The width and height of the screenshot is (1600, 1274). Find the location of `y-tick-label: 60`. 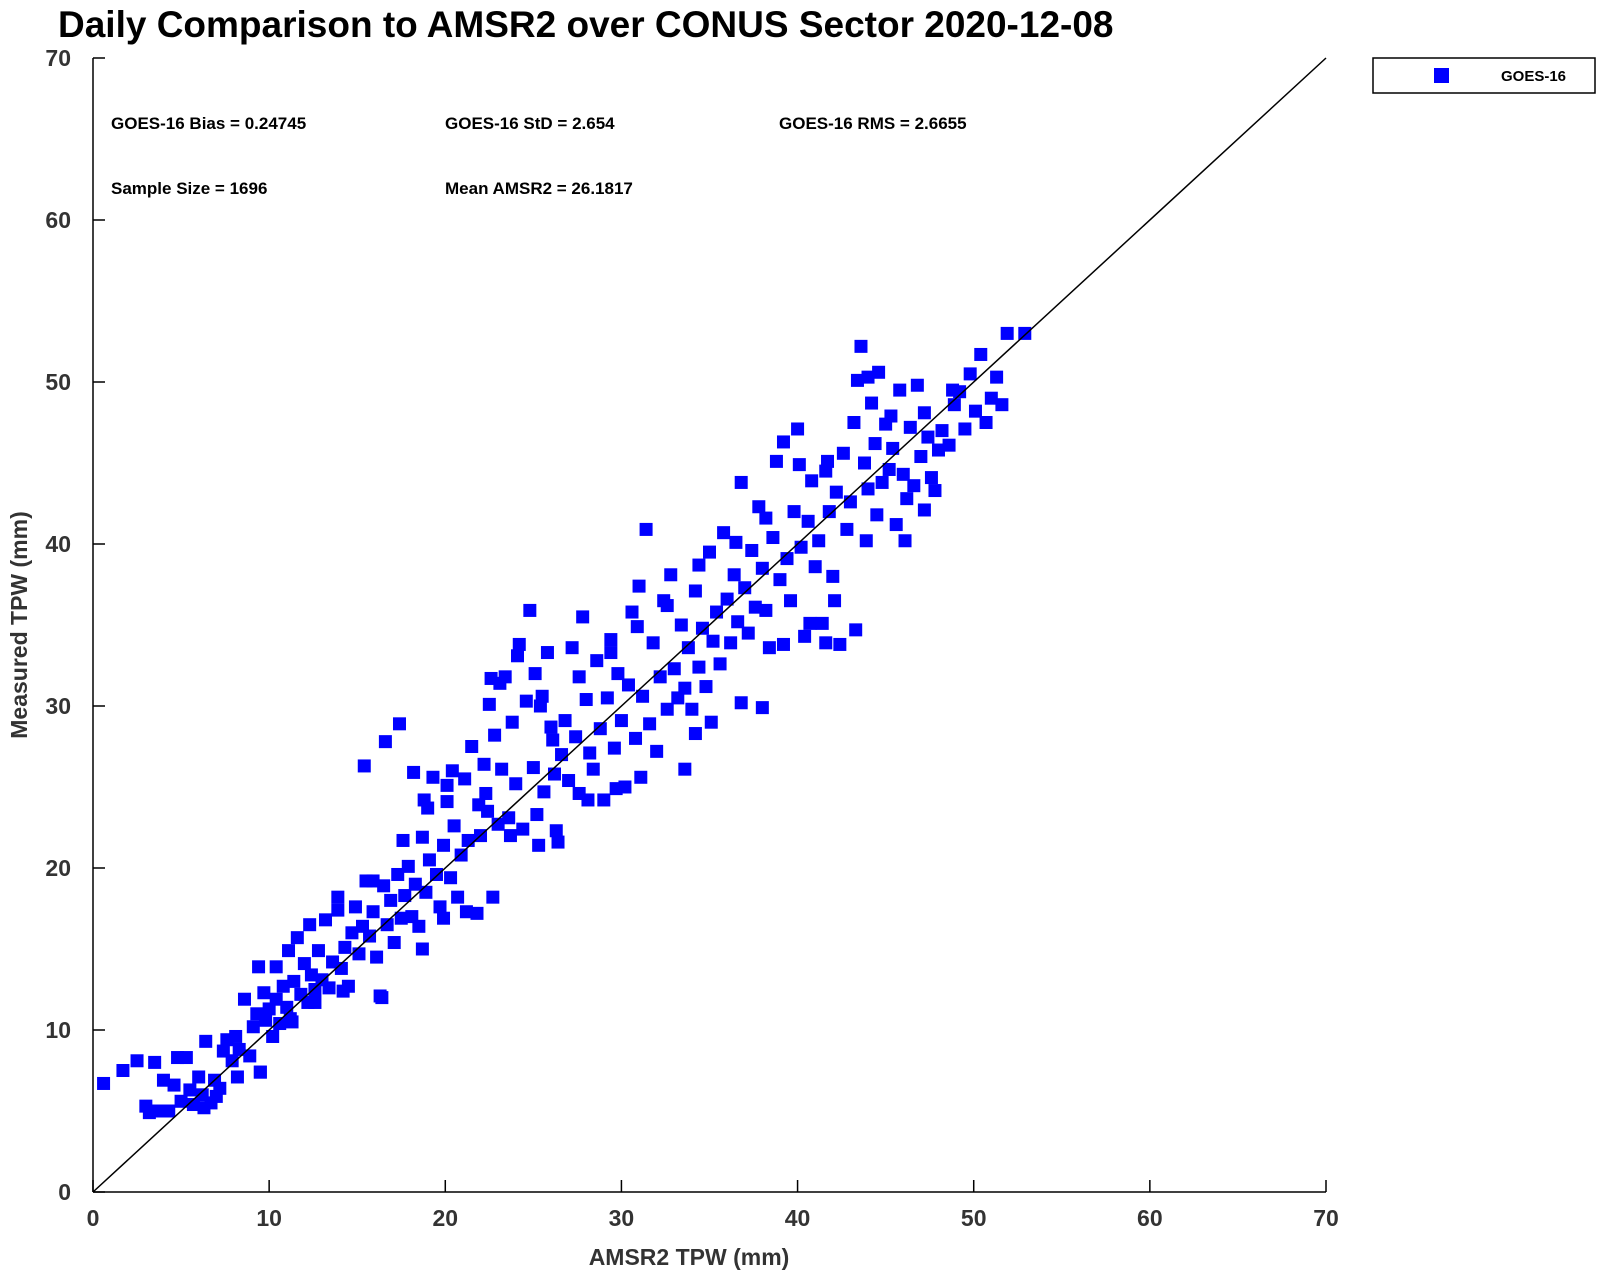

y-tick-label: 60 is located at coordinates (58, 220).